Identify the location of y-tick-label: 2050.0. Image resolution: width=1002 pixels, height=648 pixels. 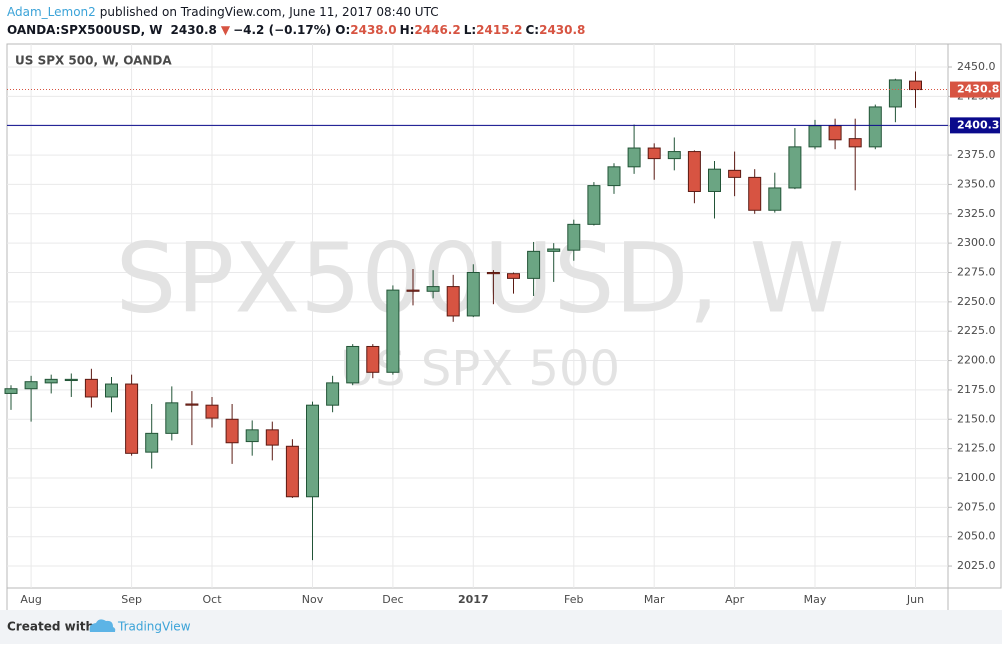
(976, 536).